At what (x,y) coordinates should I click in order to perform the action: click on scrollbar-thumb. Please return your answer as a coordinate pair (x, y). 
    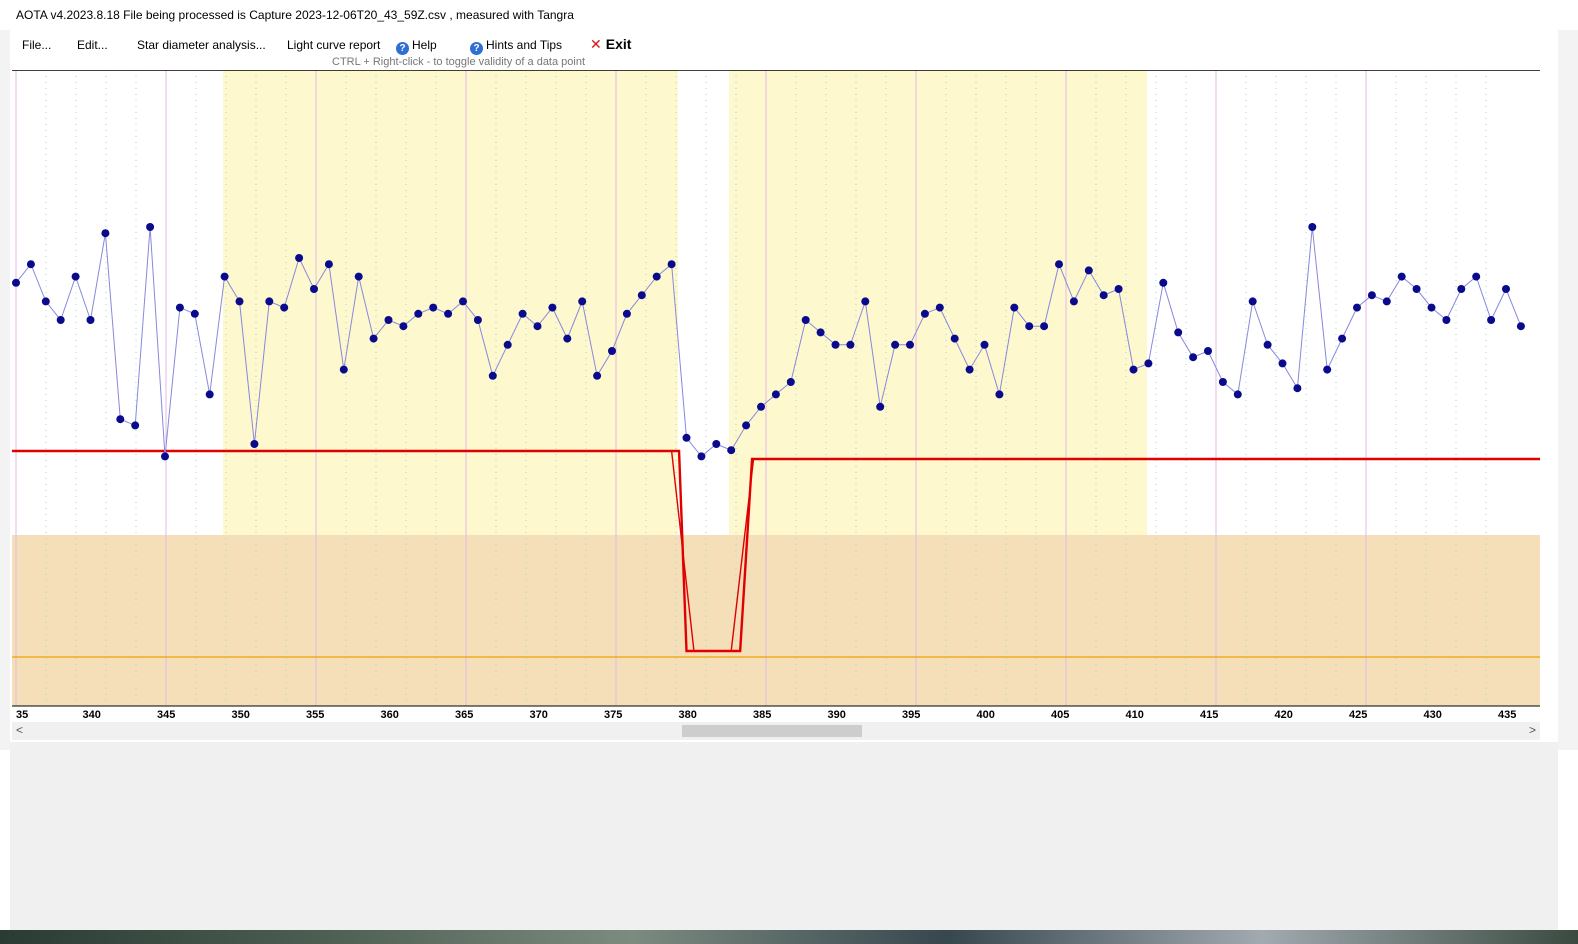
    Looking at the image, I should click on (772, 731).